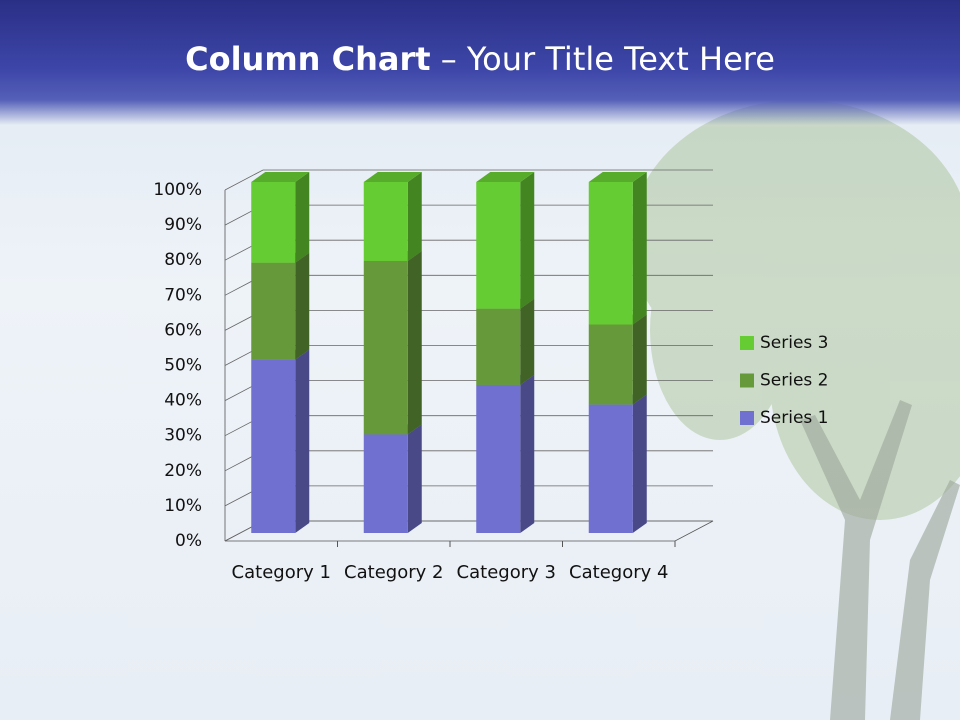 The image size is (960, 720). I want to click on legend-label: Series 3, so click(794, 343).